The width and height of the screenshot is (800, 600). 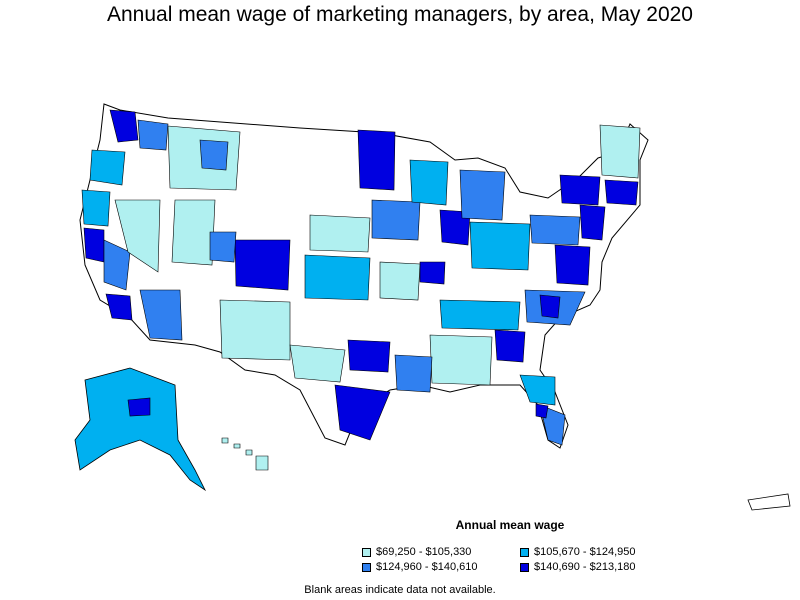 I want to click on legend-item-4: $140,690 - $213,180, so click(x=578, y=567).